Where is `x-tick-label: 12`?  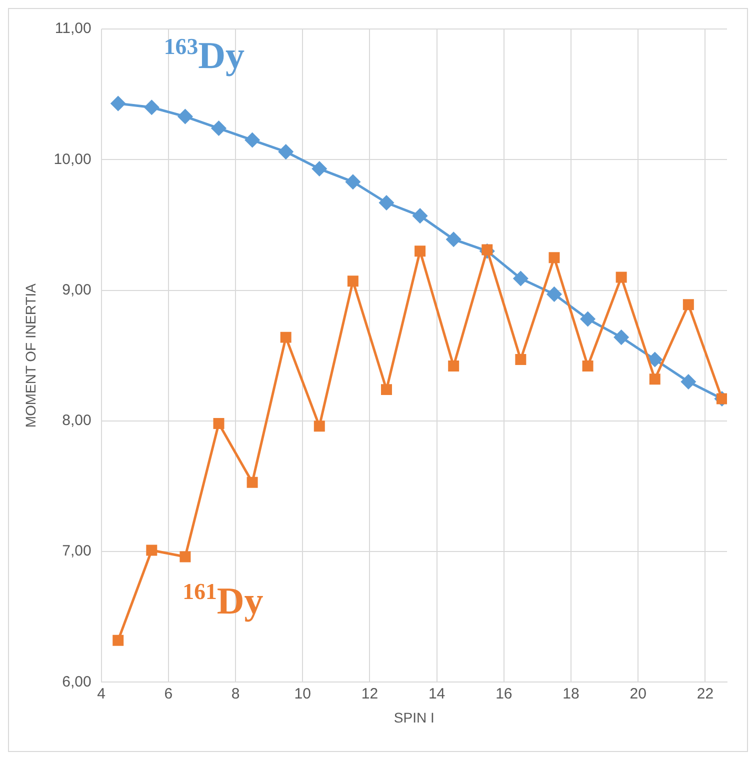 x-tick-label: 12 is located at coordinates (369, 693).